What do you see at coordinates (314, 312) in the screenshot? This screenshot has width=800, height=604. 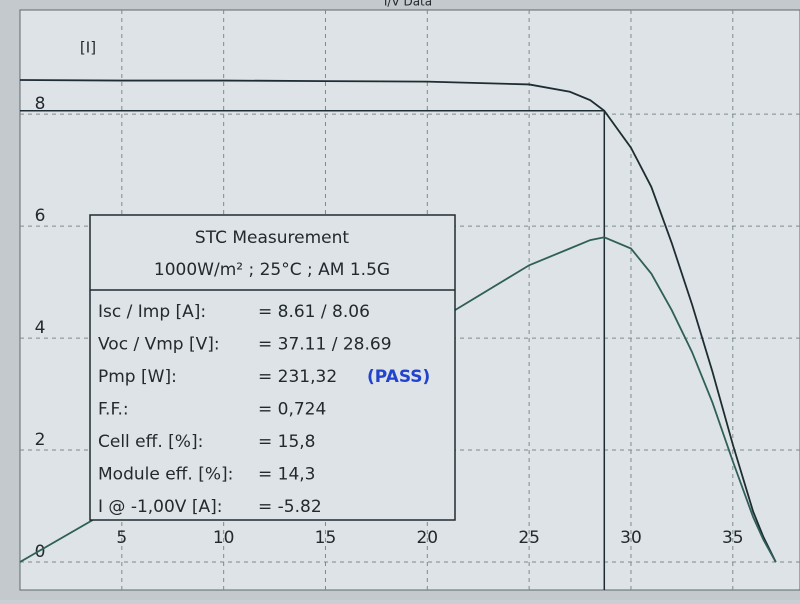 I see `info-value: = 8.61 / 8.06` at bounding box center [314, 312].